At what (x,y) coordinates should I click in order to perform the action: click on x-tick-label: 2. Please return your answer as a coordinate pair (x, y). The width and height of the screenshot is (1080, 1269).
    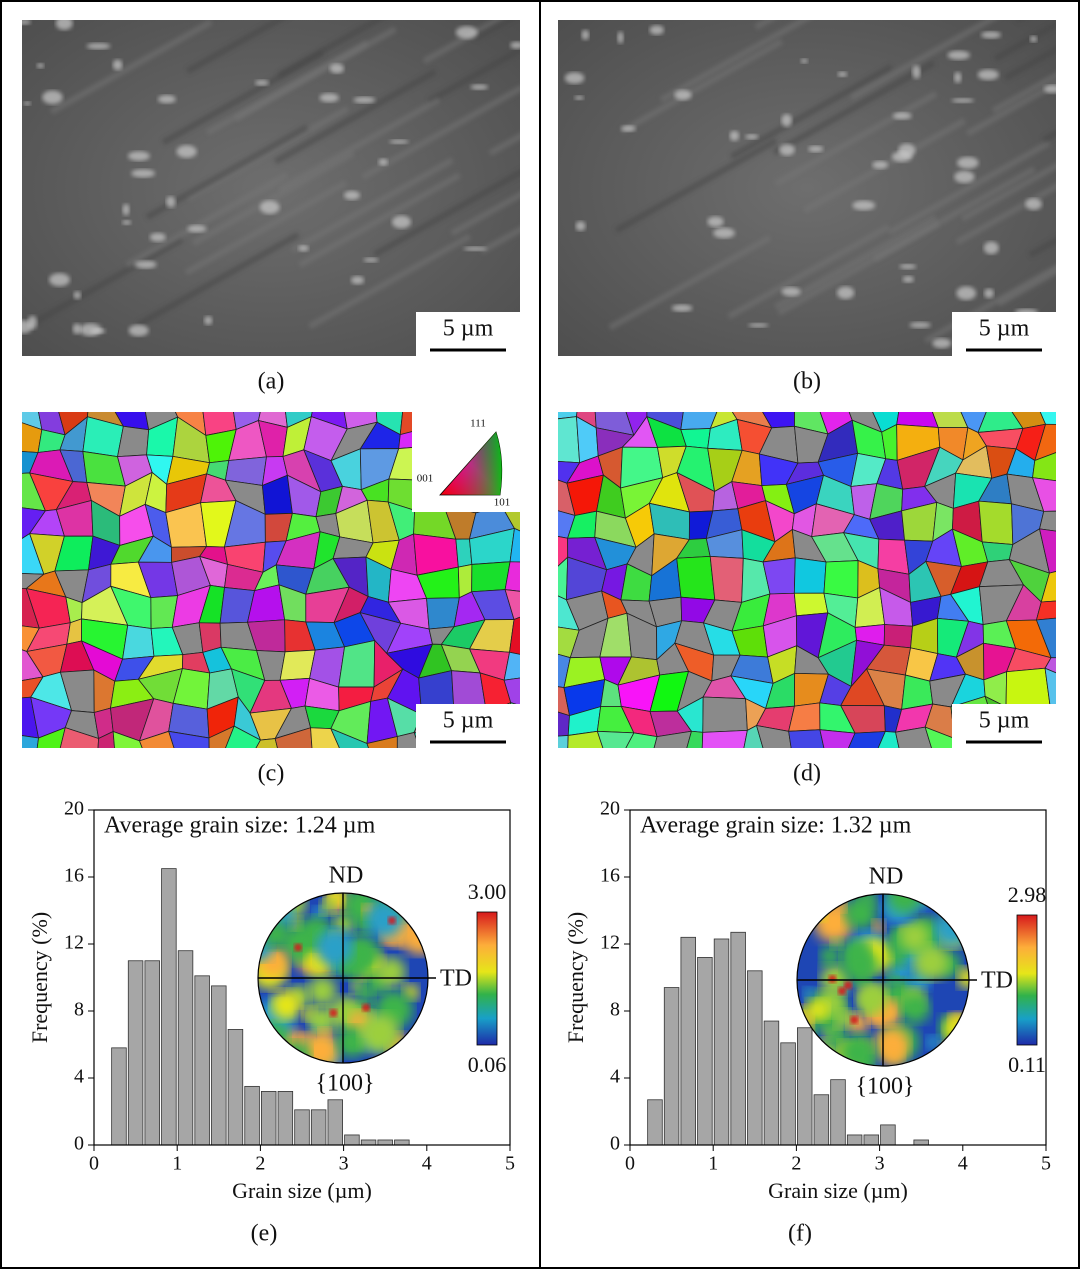
    Looking at the image, I should click on (260, 1164).